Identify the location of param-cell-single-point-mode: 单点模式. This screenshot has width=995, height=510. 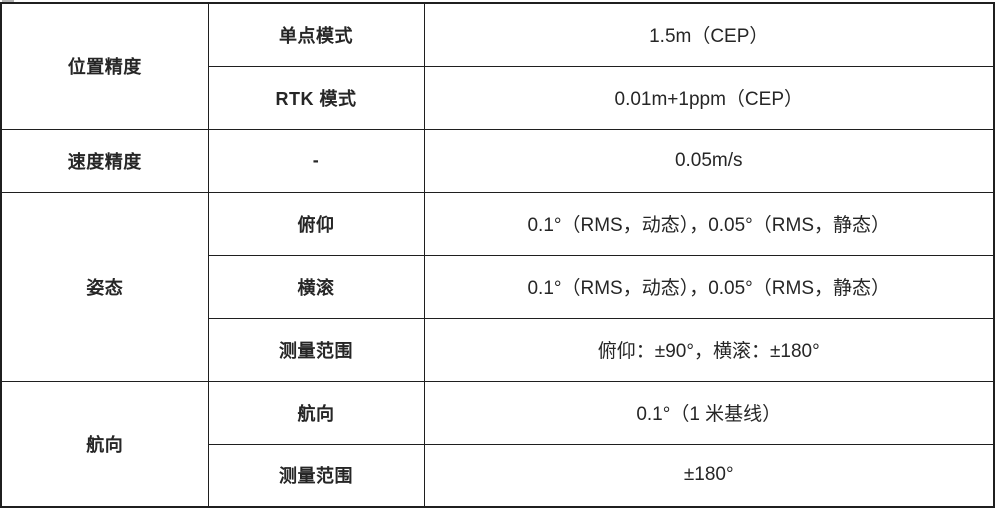
(316, 34).